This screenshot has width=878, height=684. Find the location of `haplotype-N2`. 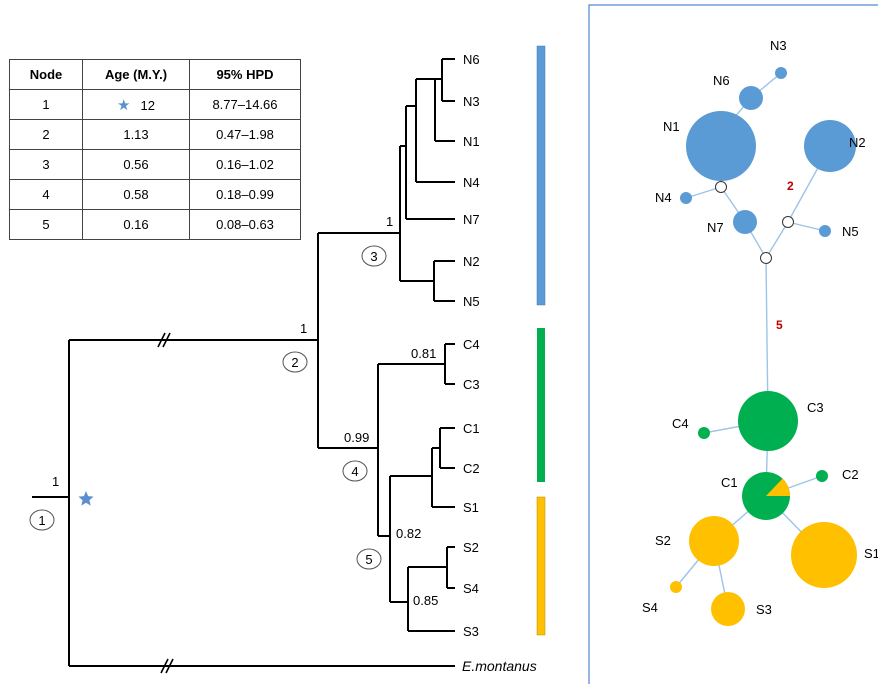

haplotype-N2 is located at coordinates (830, 146).